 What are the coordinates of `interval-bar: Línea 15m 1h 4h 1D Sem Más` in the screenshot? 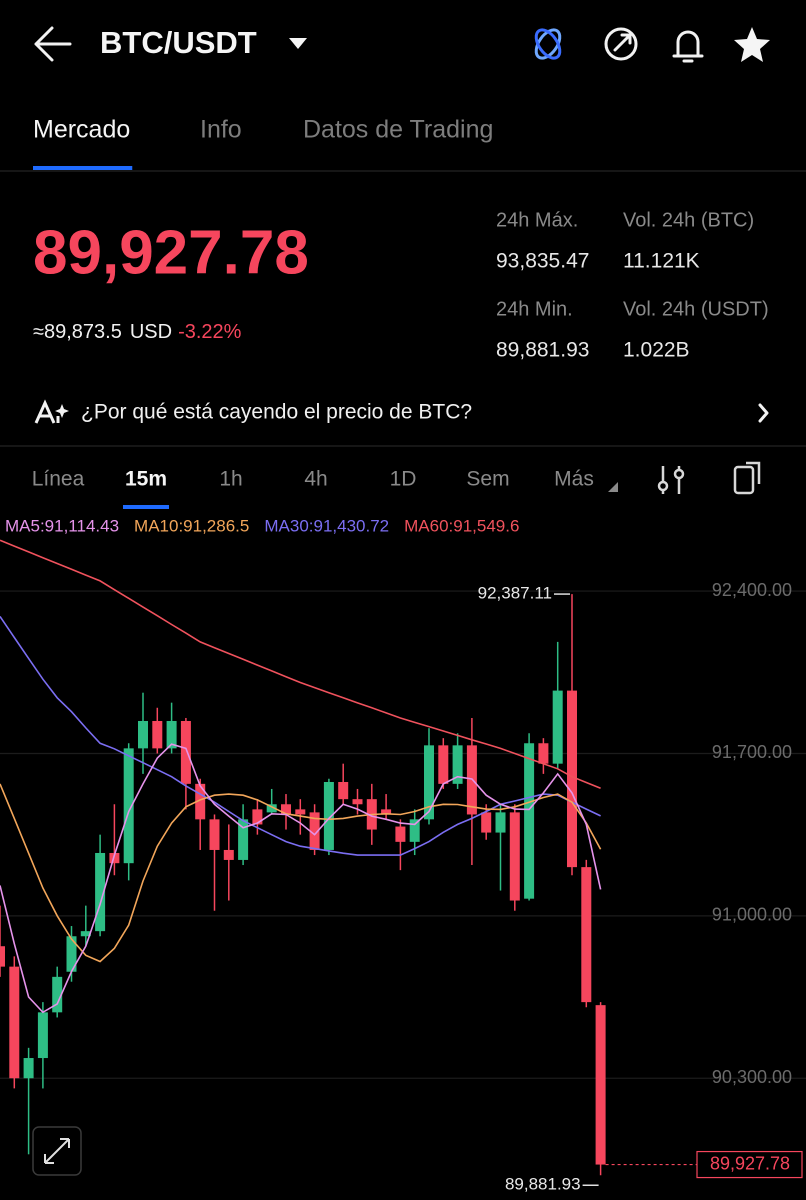 It's located at (313, 488).